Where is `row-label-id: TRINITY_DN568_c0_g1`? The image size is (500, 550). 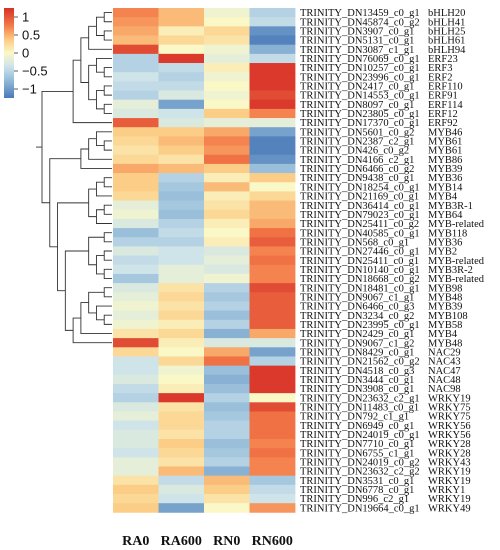
row-label-id: TRINITY_DN568_c0_g1 is located at coordinates (354, 242).